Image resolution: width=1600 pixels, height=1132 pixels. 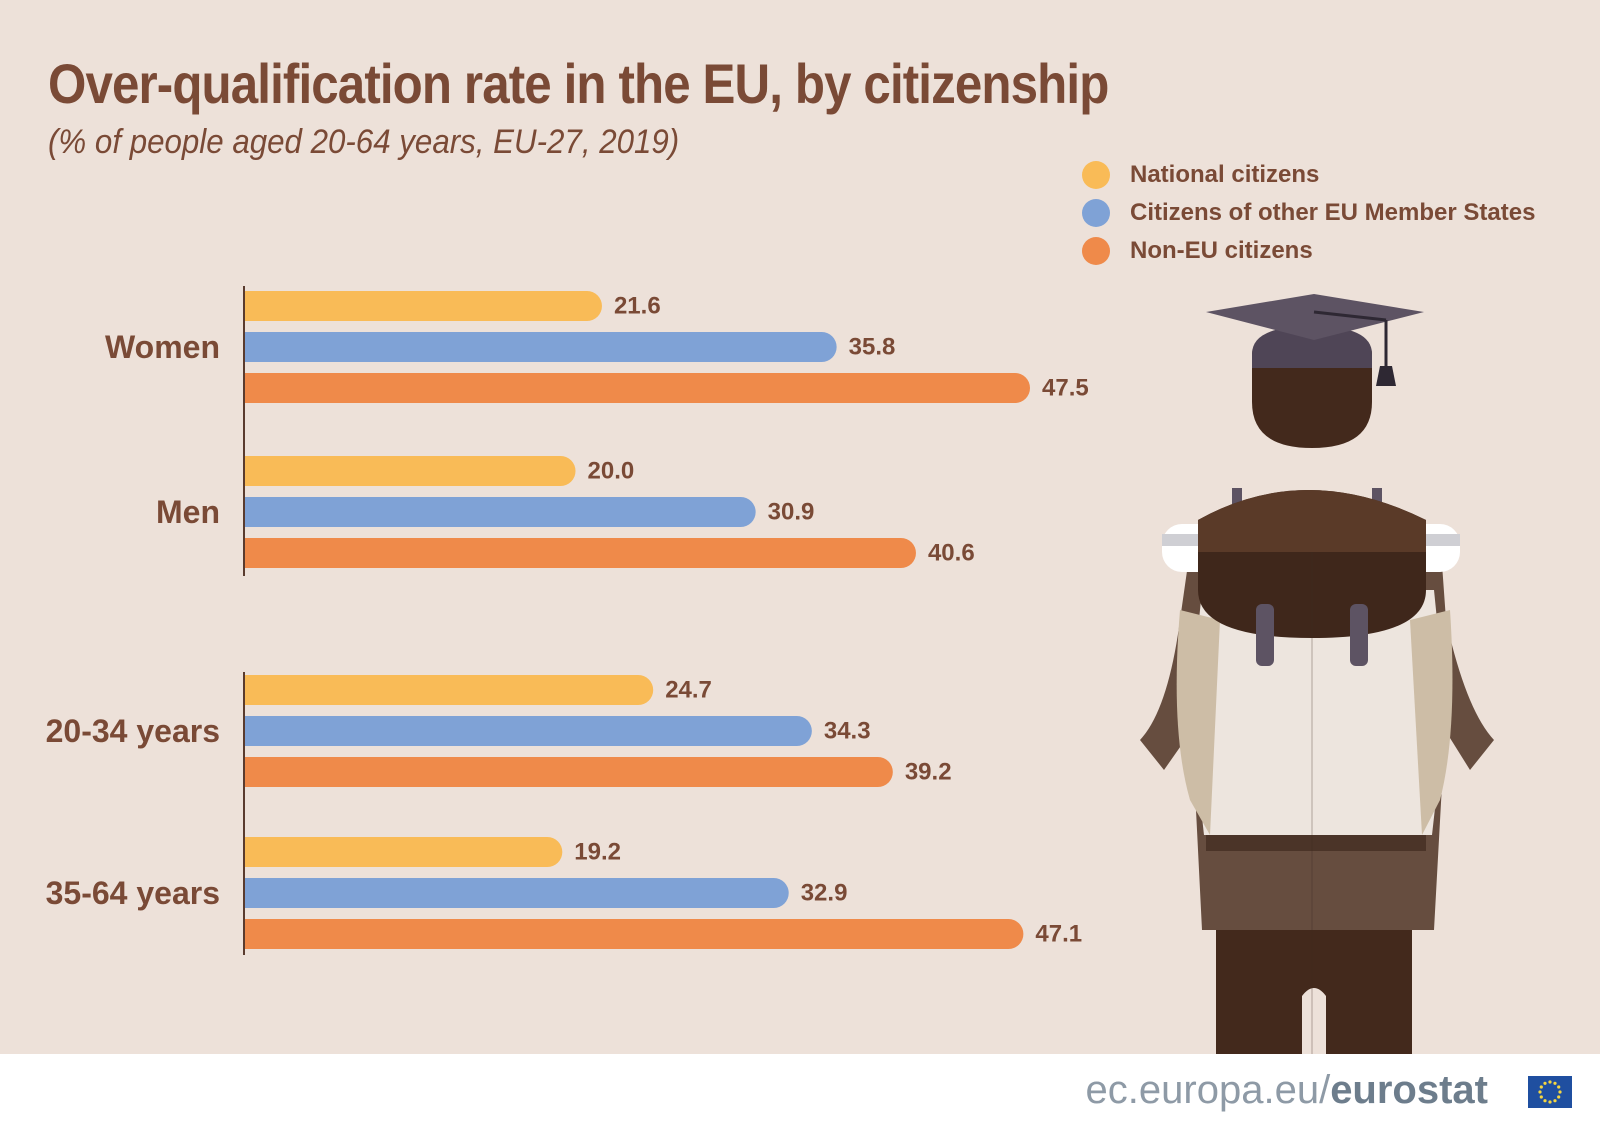 I want to click on source-brand: eurostat, so click(x=1409, y=1090).